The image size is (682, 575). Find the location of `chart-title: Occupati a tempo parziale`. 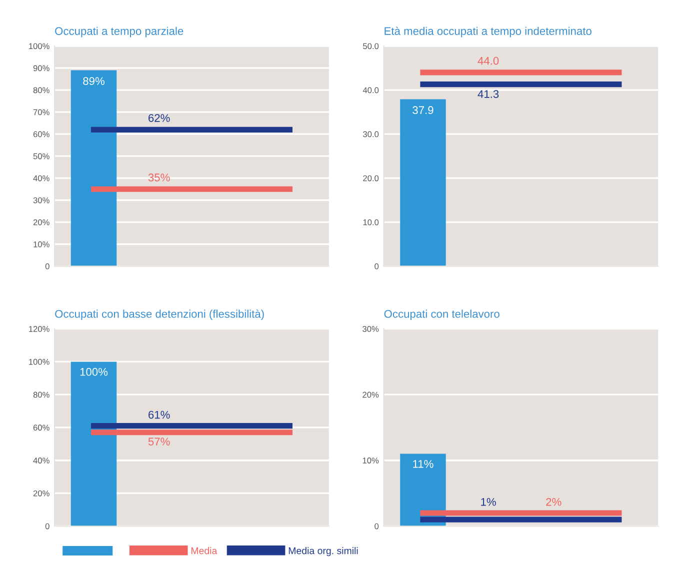

chart-title: Occupati a tempo parziale is located at coordinates (119, 32).